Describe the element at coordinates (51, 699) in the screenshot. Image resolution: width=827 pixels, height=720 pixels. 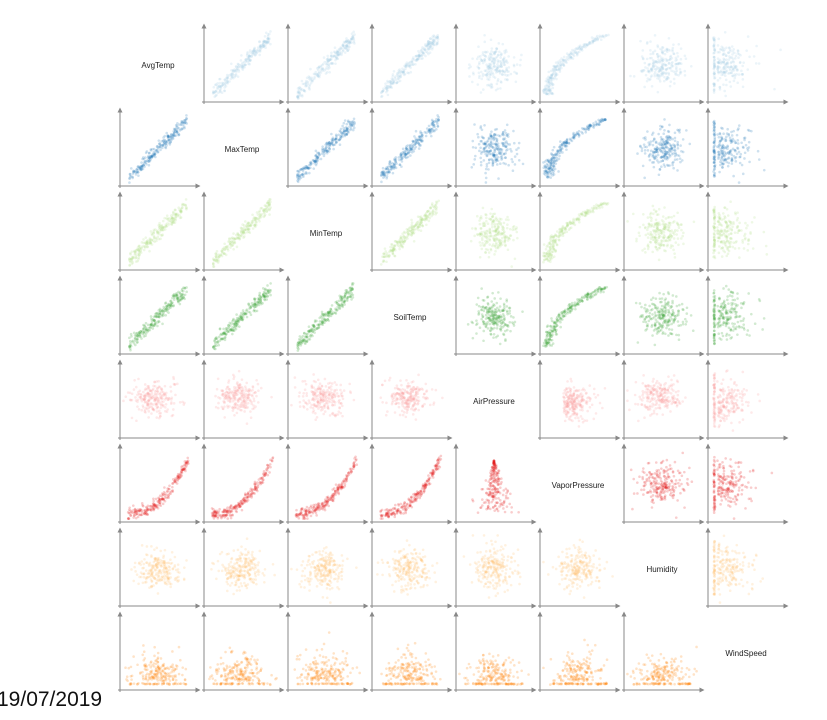
I see `date: 19/07/2019` at that location.